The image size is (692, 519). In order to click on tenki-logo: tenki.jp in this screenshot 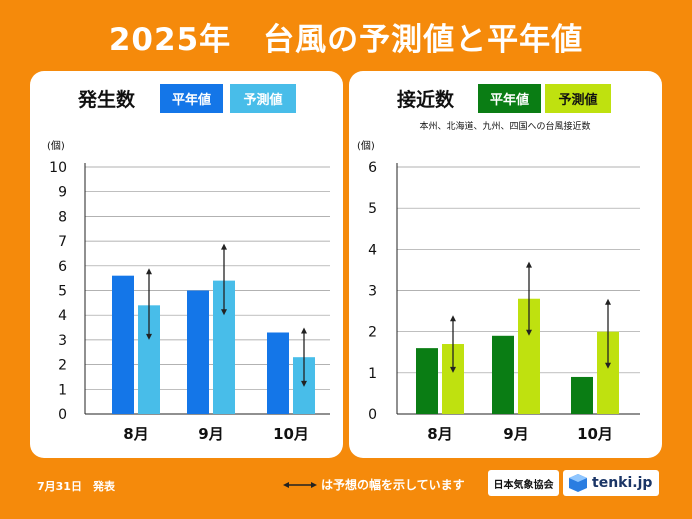, I will do `click(611, 483)`.